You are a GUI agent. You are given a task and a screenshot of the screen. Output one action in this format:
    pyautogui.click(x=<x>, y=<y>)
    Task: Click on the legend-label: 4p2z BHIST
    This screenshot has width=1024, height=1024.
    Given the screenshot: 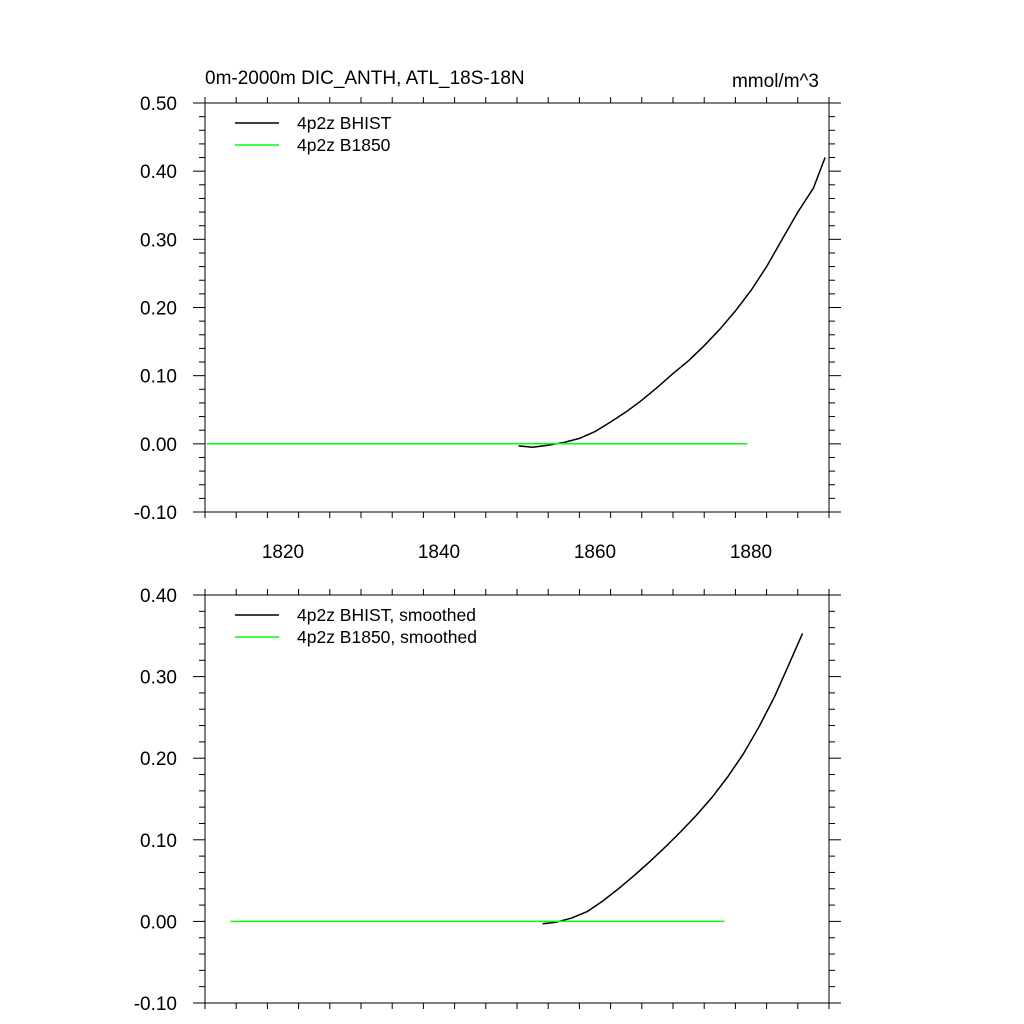 What is the action you would take?
    pyautogui.click(x=344, y=123)
    